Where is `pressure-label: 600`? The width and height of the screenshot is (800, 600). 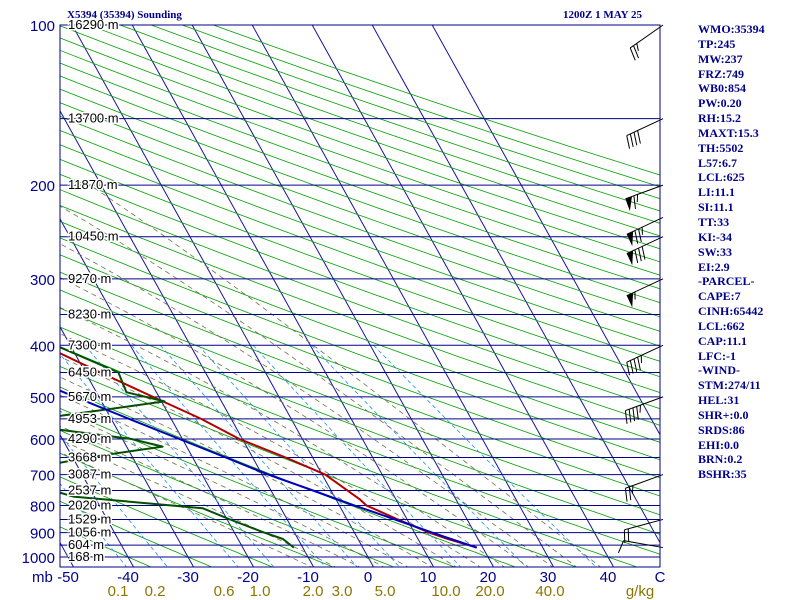
pressure-label: 600 is located at coordinates (42, 440).